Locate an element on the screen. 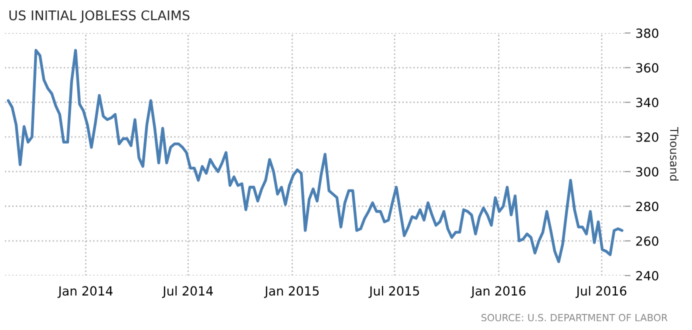 This screenshot has height=330, width=692. y-tick-label: 320 is located at coordinates (647, 137).